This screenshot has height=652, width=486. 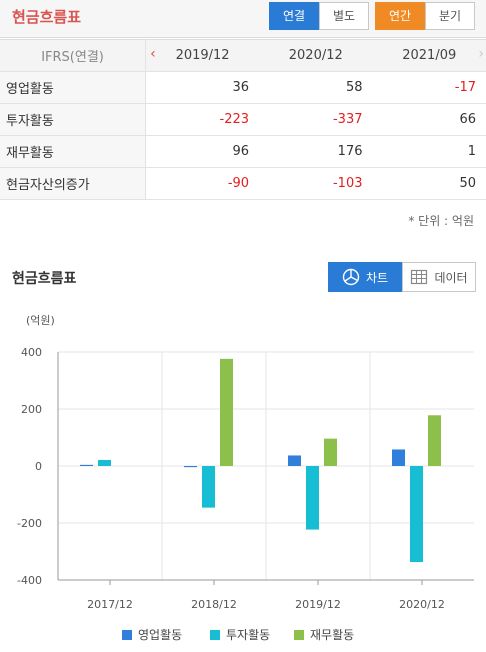 I want to click on row-label: 현금자산의증가, so click(x=73, y=183).